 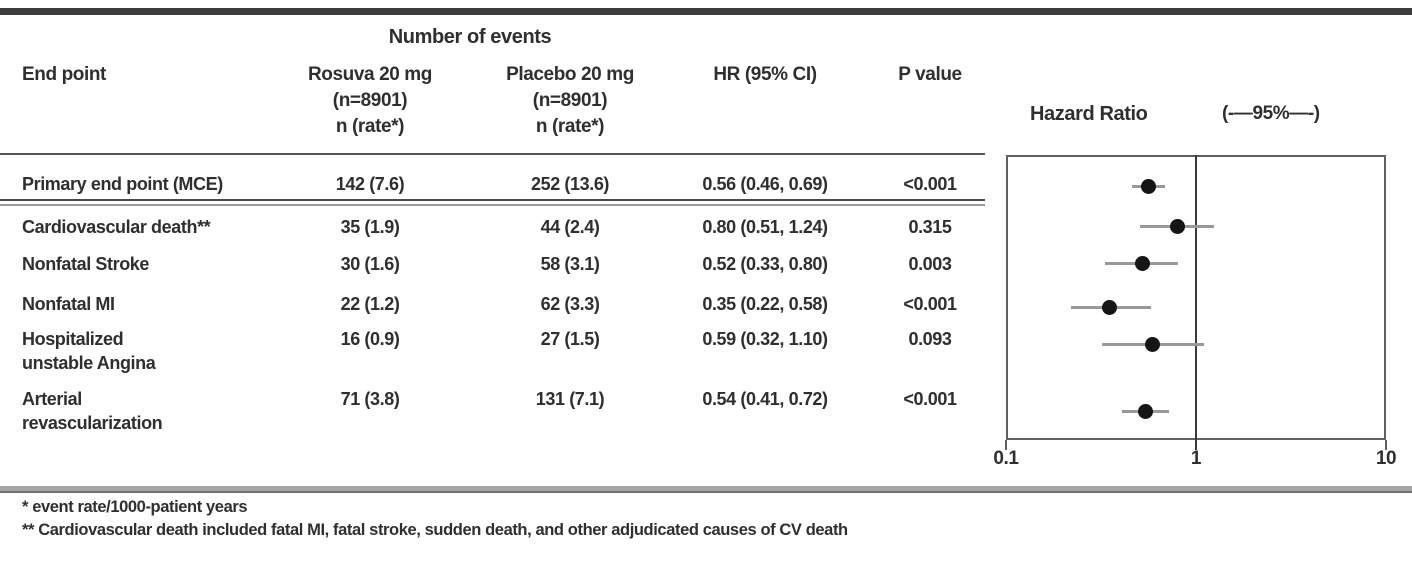 I want to click on x-axis-tick-label: 10, so click(x=1386, y=458).